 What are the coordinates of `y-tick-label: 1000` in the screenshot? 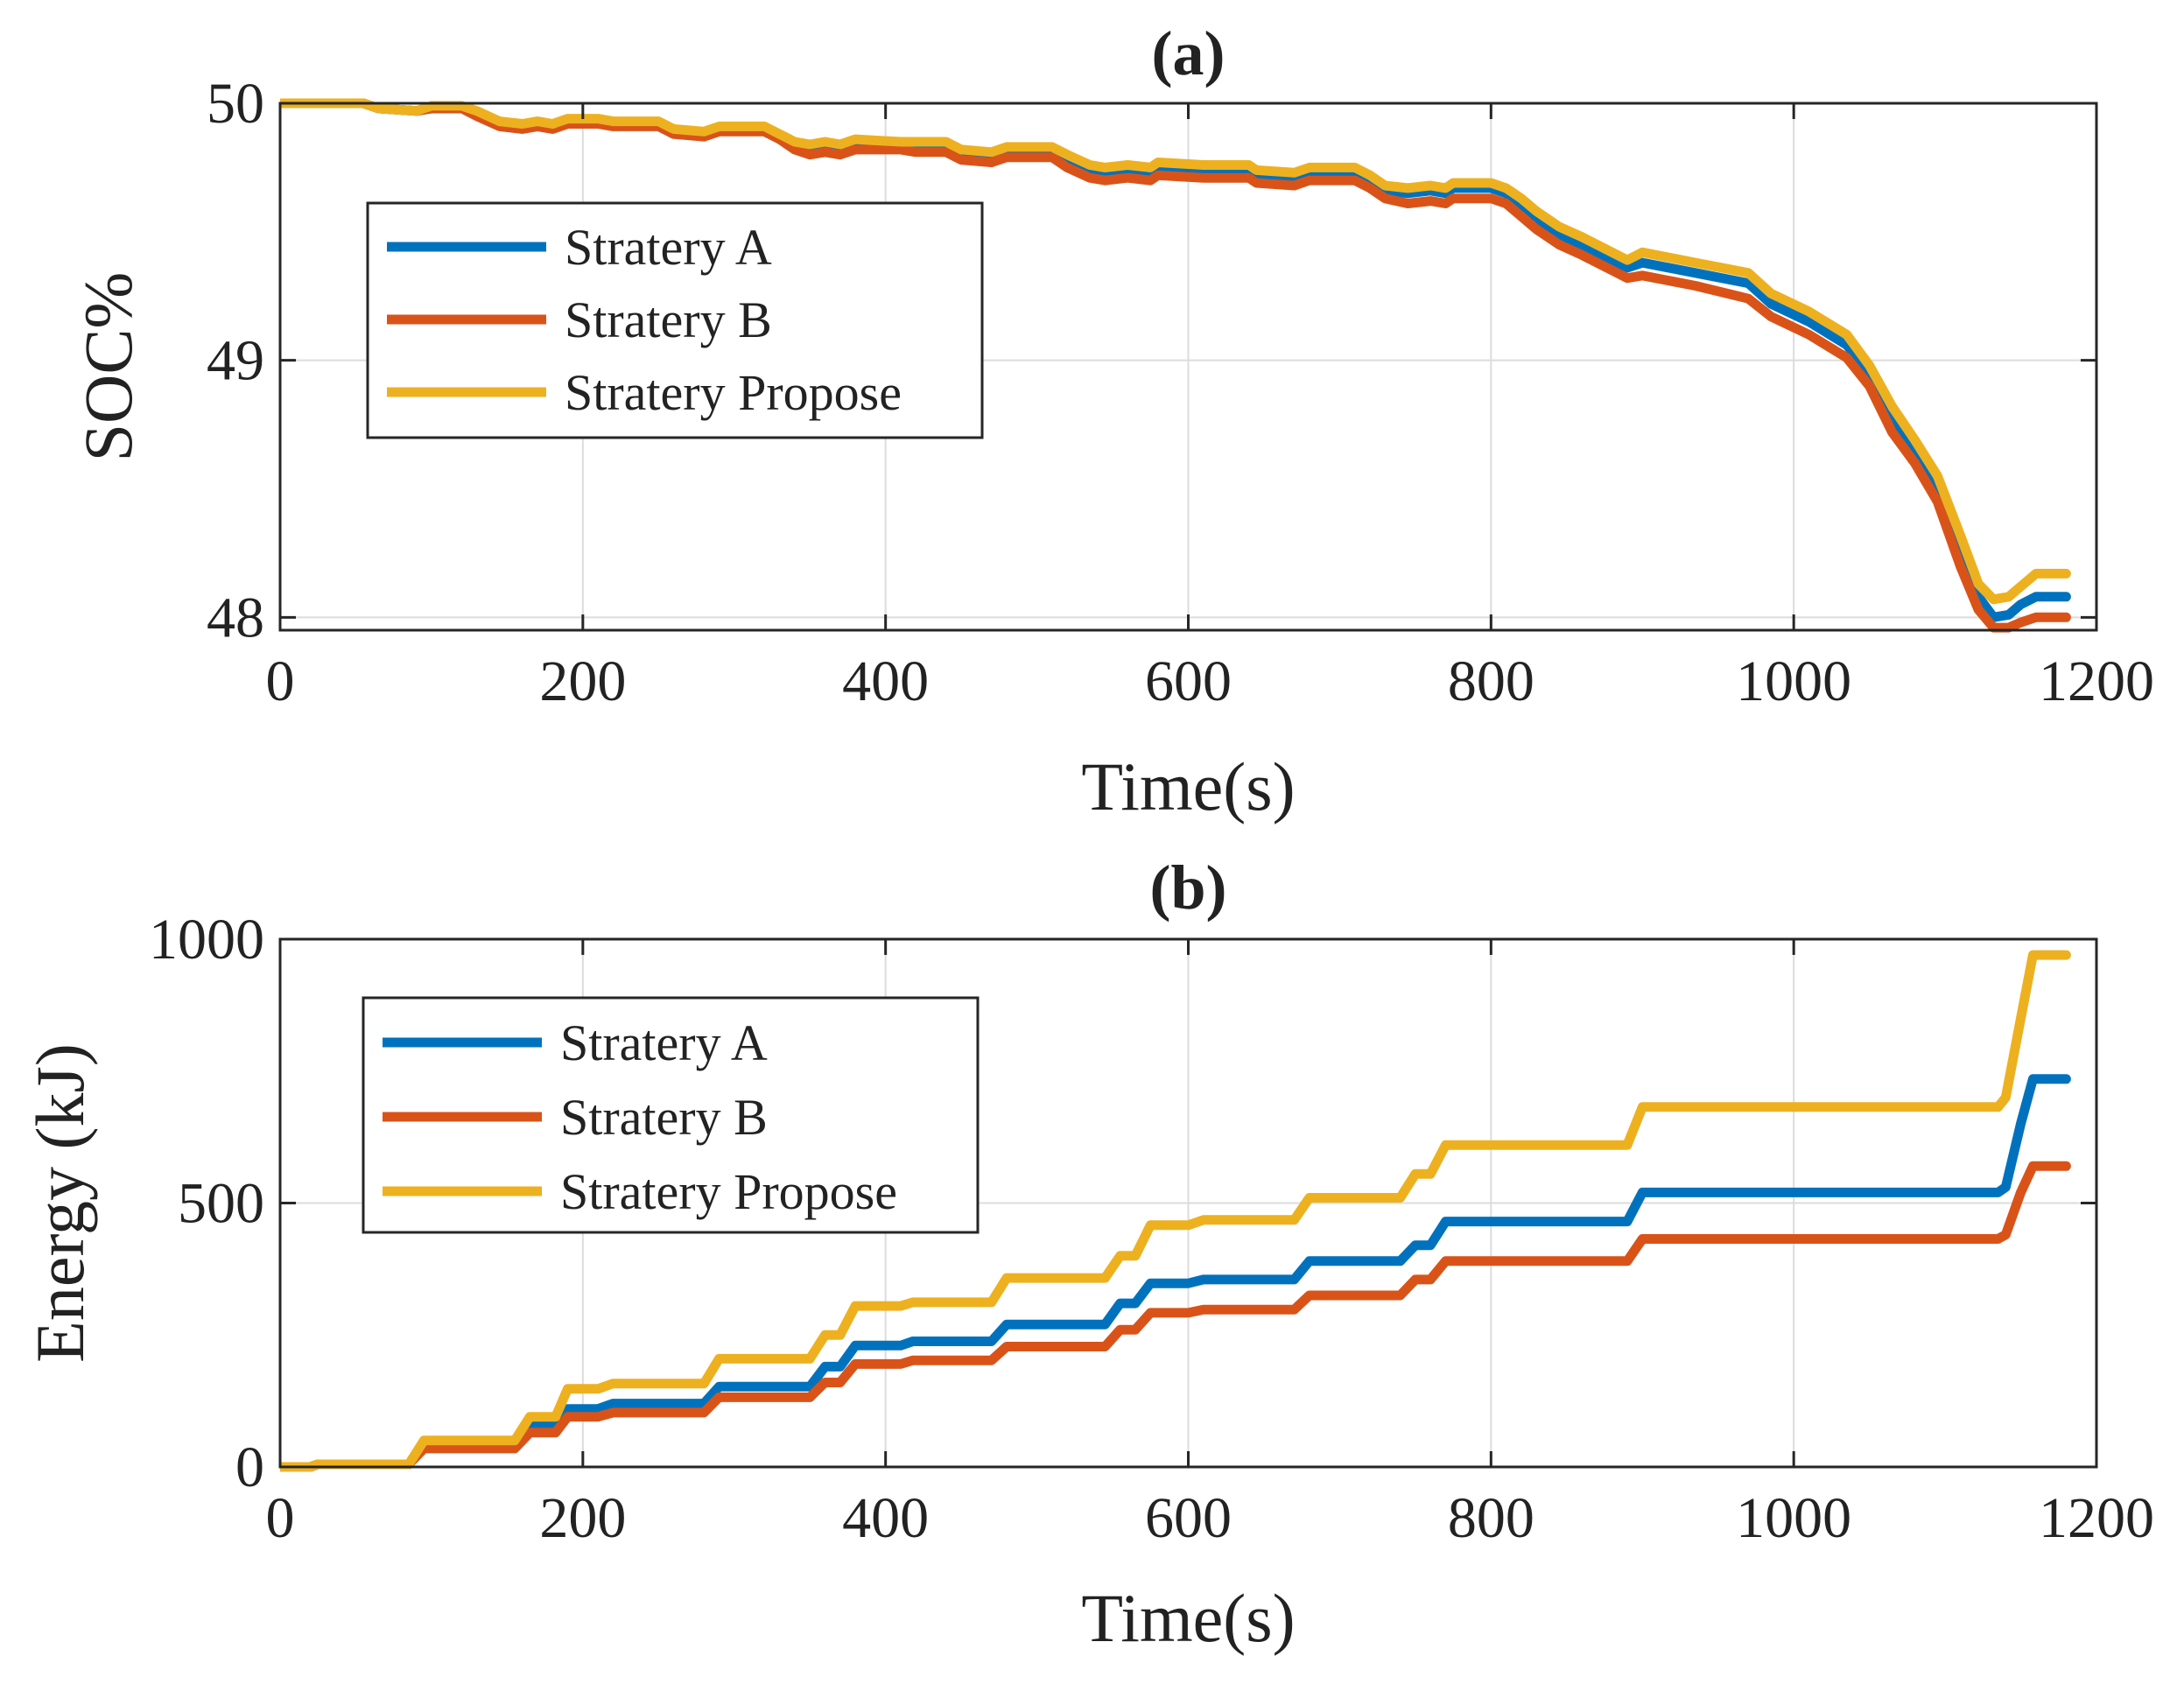 It's located at (206, 940).